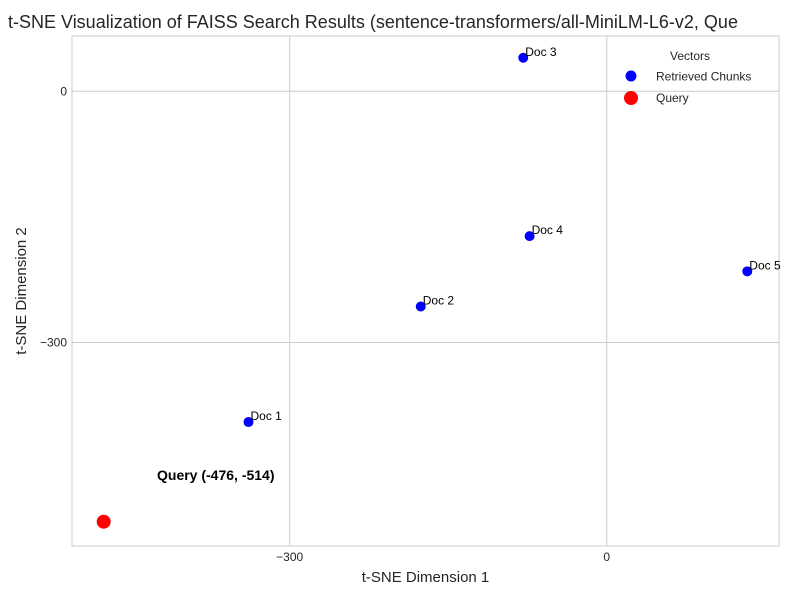 Image resolution: width=800 pixels, height=600 pixels. I want to click on legend: Vectors Retrieved Chunks Query, so click(687, 77).